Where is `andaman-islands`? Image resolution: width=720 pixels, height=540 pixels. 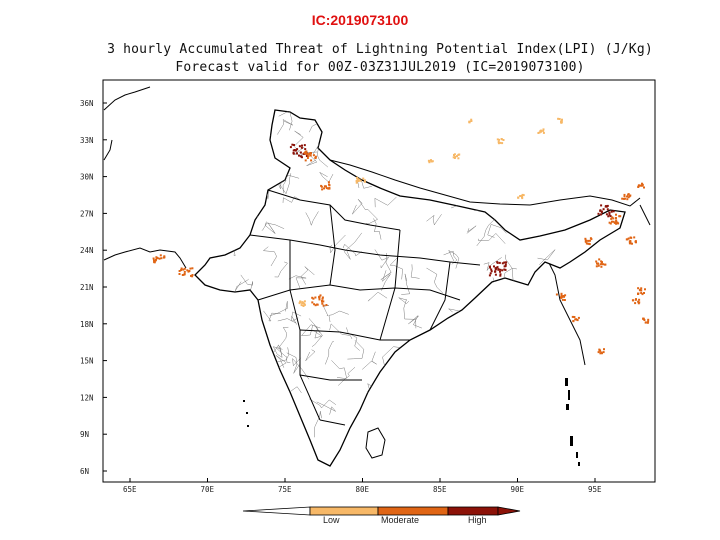
andaman-islands is located at coordinates (572, 422).